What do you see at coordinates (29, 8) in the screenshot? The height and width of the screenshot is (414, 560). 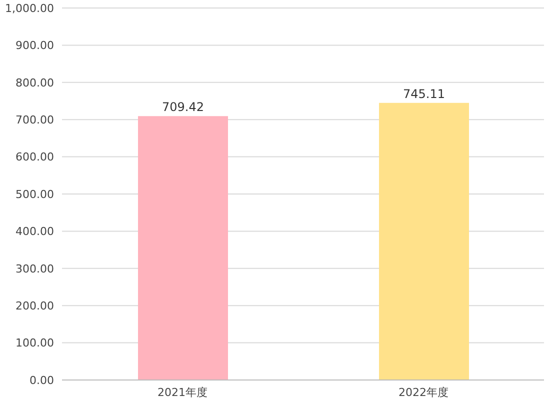 I see `y-tick-label: 1,000.00` at bounding box center [29, 8].